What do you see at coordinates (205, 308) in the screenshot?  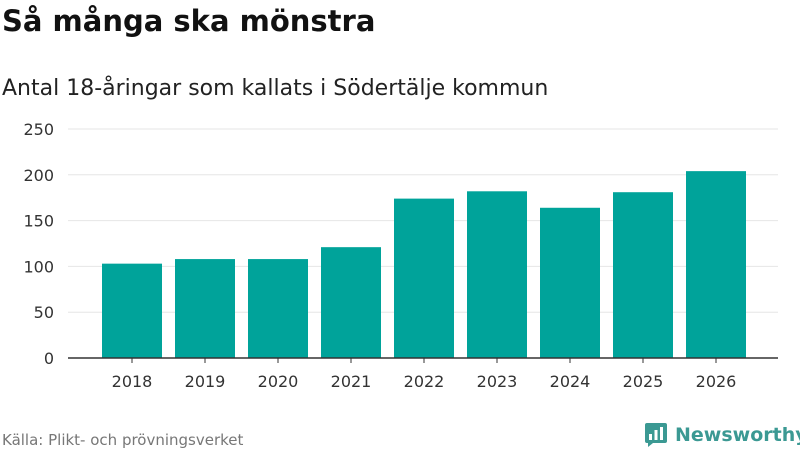 I see `bar-2019` at bounding box center [205, 308].